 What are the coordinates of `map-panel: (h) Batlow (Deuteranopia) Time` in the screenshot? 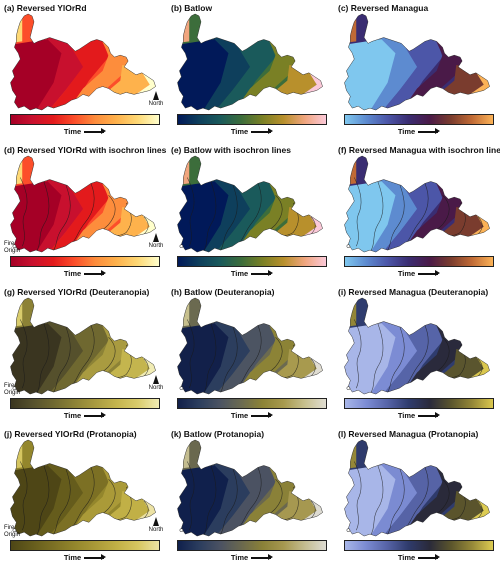 It's located at (251, 357).